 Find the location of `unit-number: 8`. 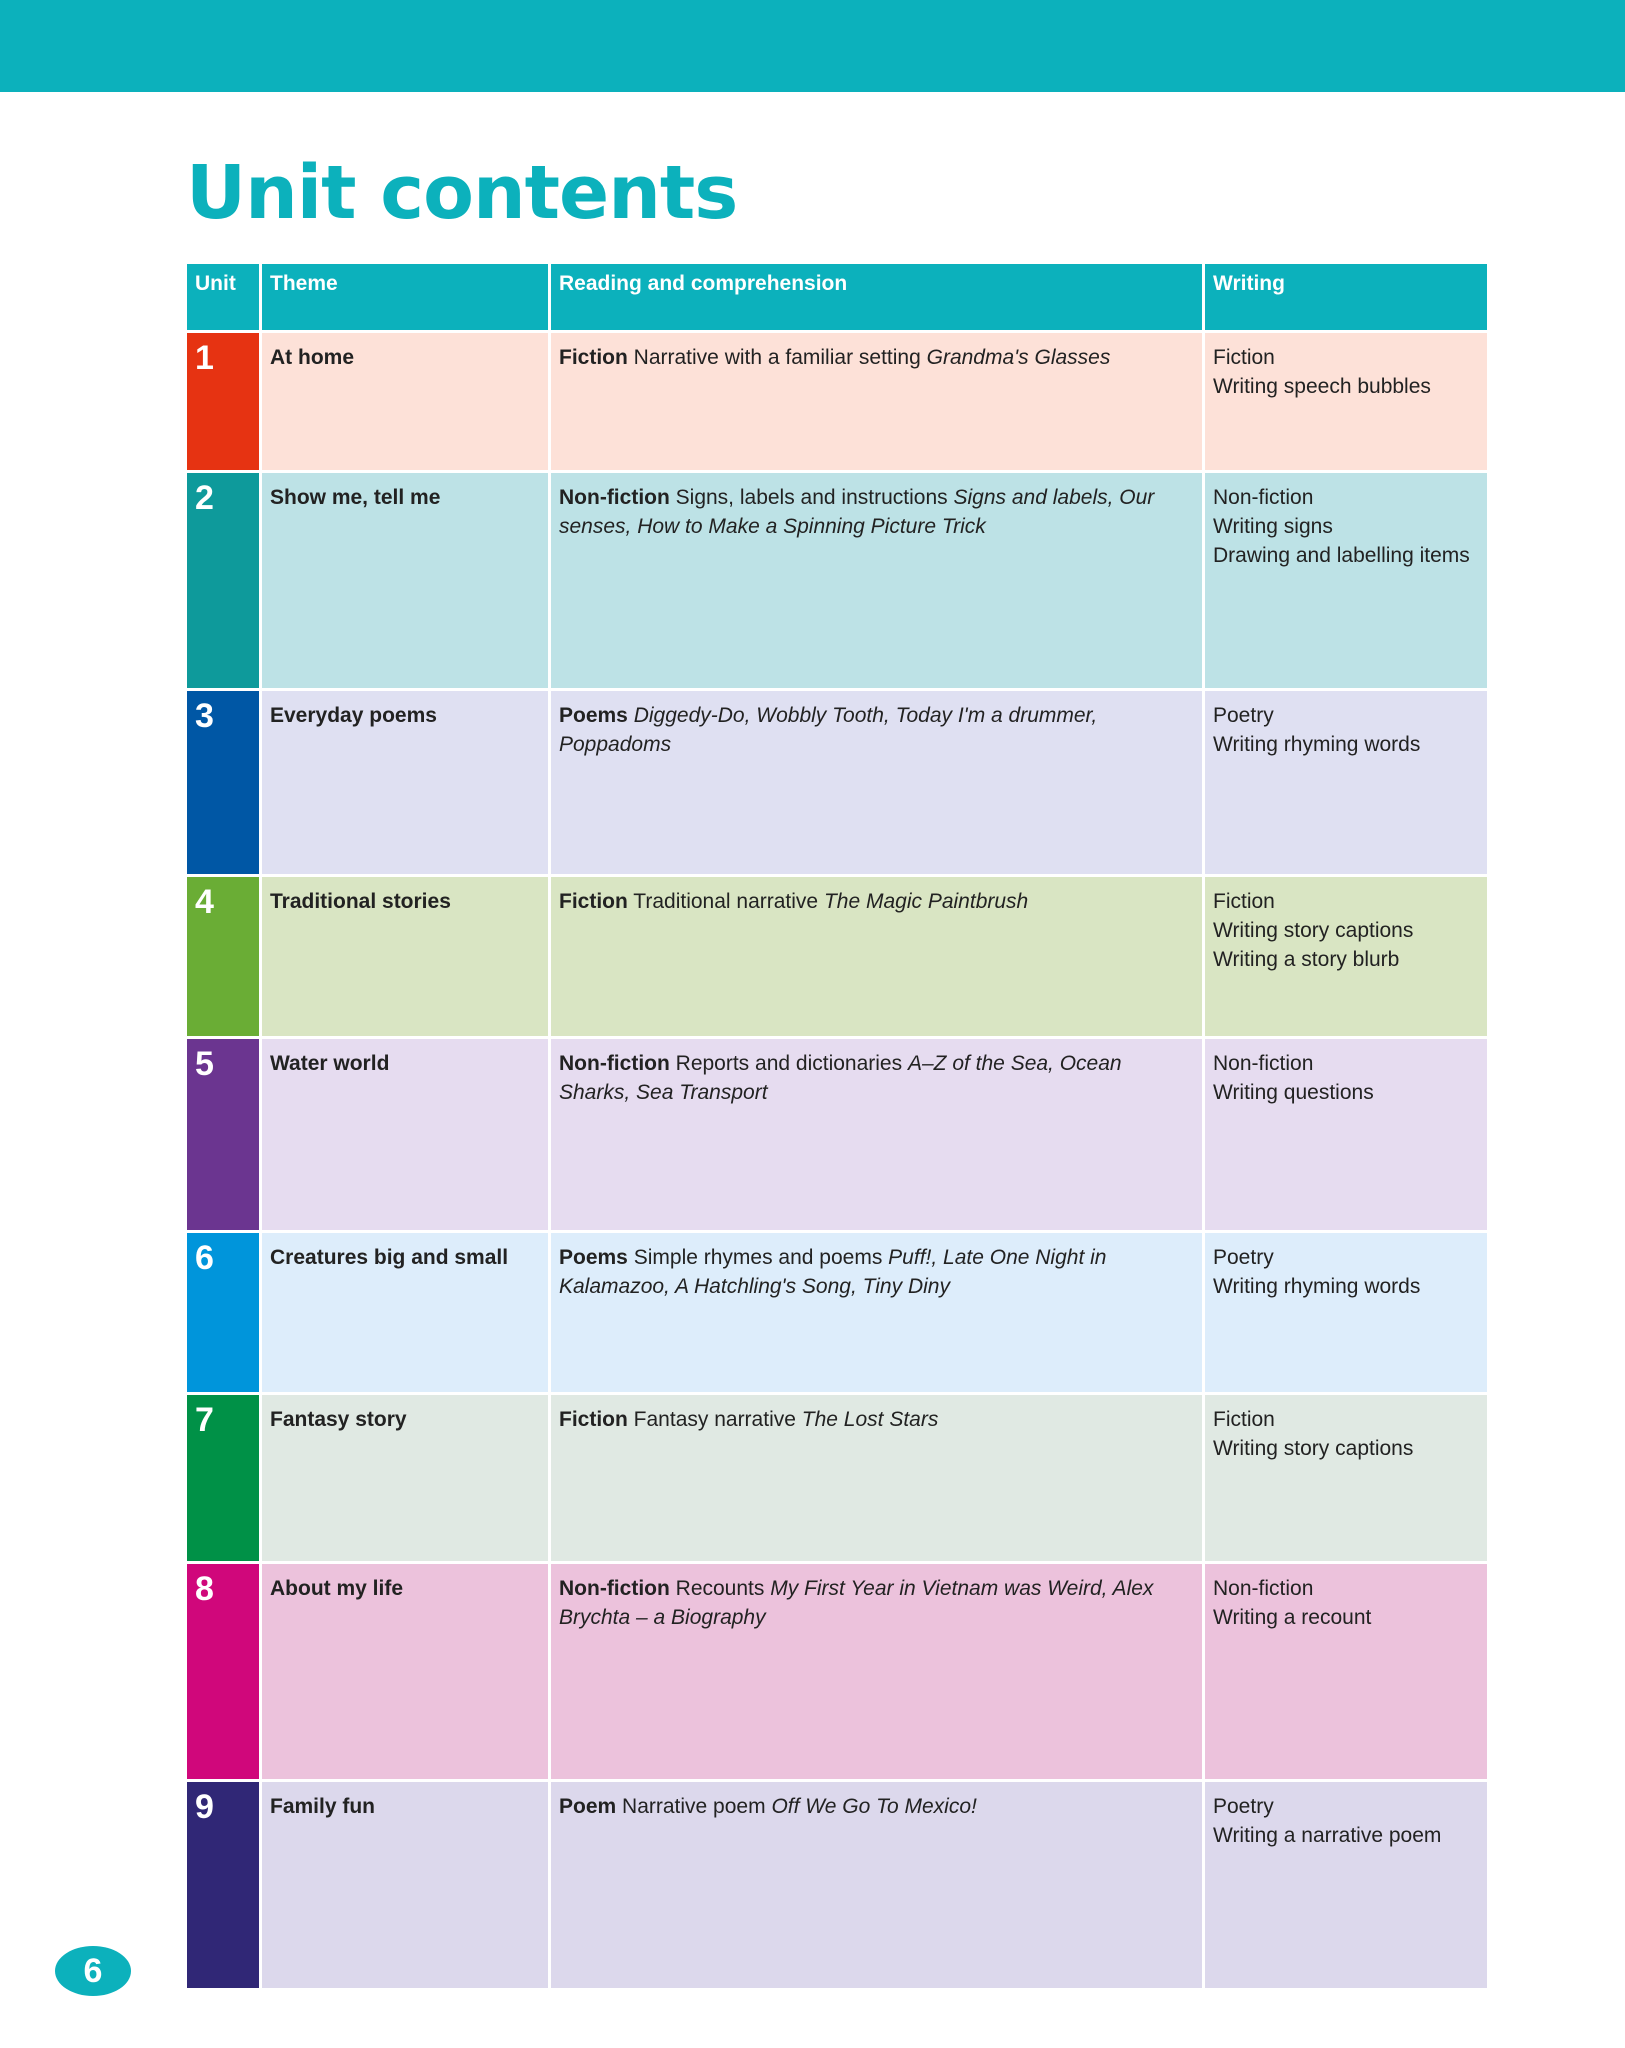

unit-number: 8 is located at coordinates (223, 1671).